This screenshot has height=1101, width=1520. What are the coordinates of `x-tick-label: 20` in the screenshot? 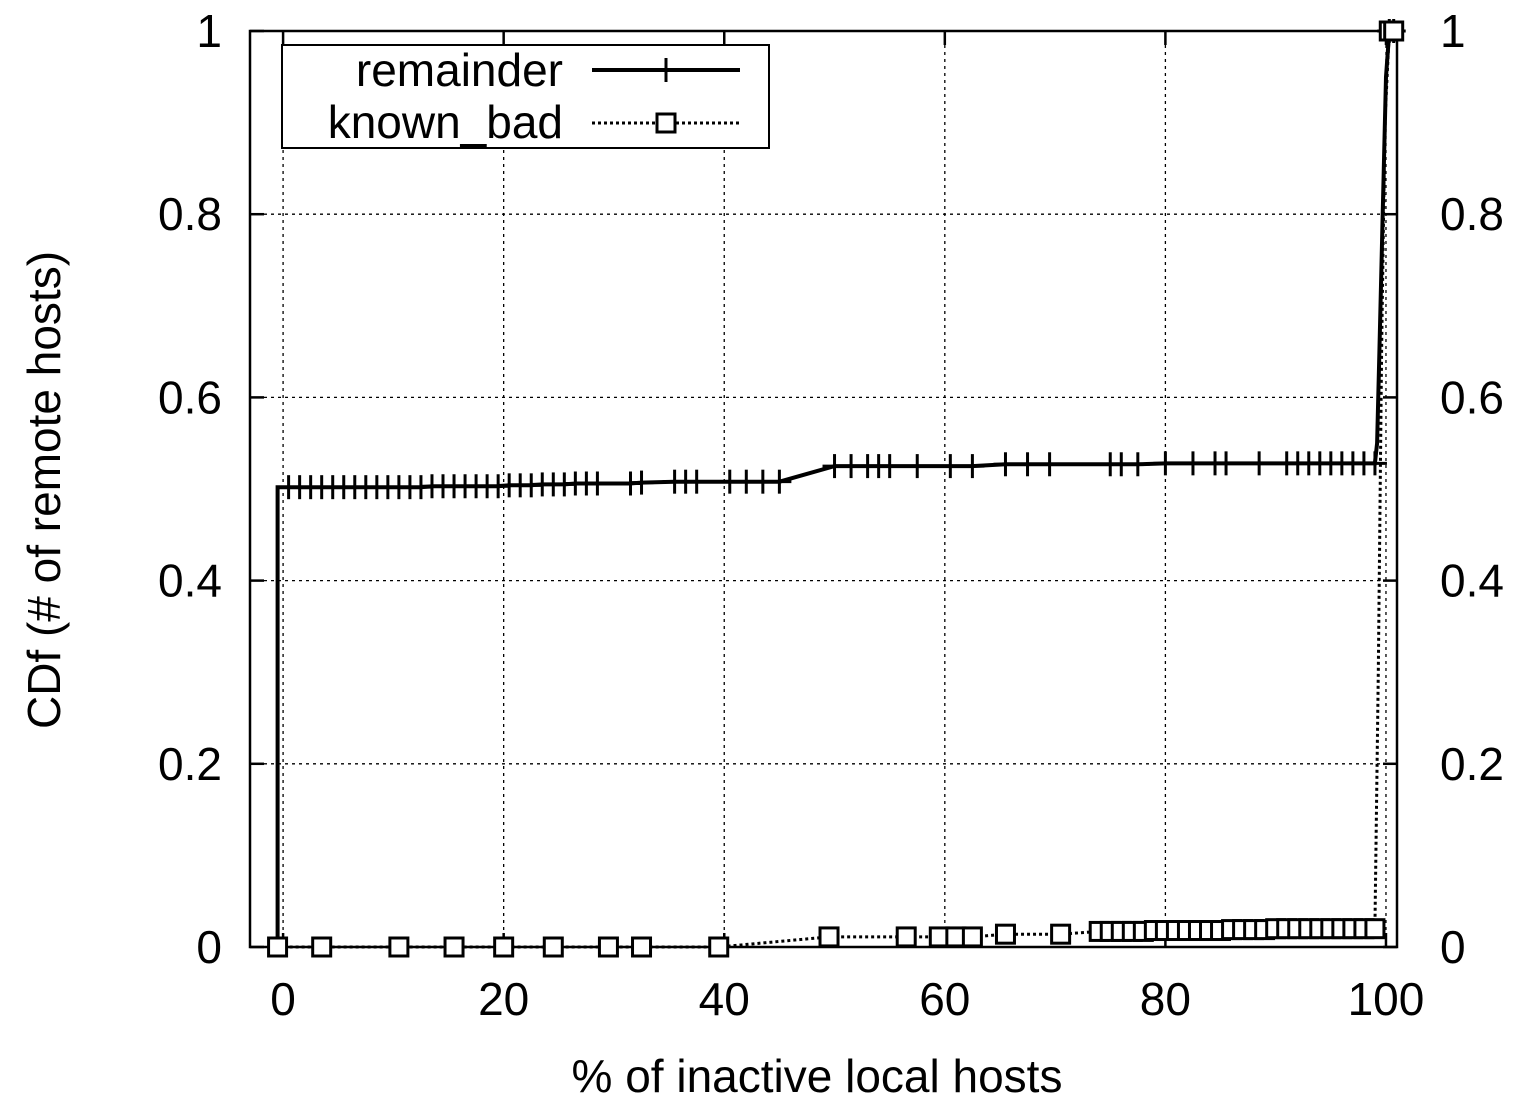 It's located at (503, 999).